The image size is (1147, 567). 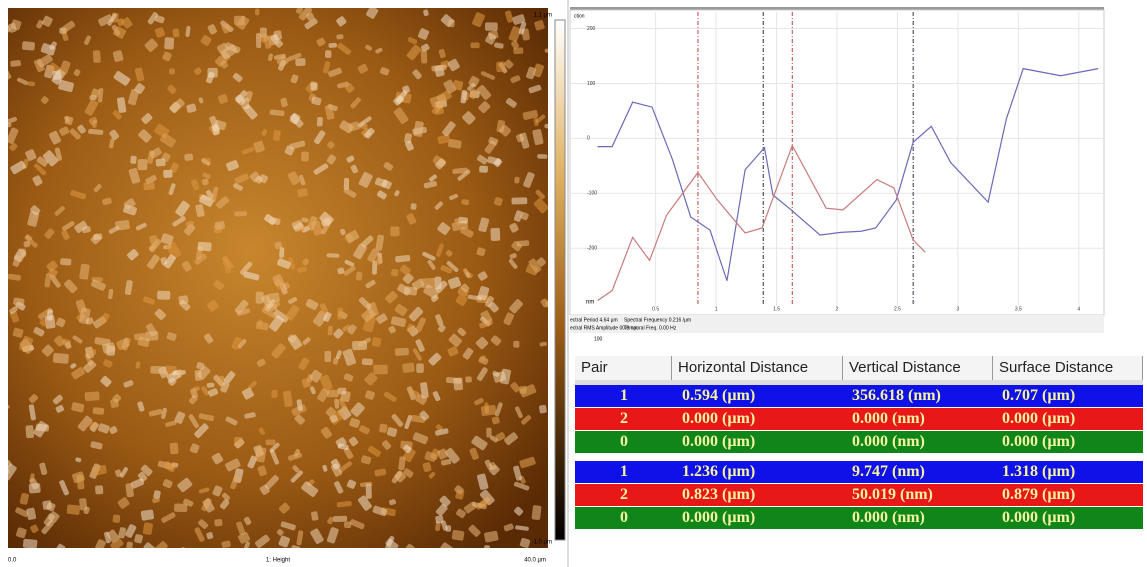 What do you see at coordinates (719, 395) in the screenshot?
I see `table-cell: 0.594 (µm)` at bounding box center [719, 395].